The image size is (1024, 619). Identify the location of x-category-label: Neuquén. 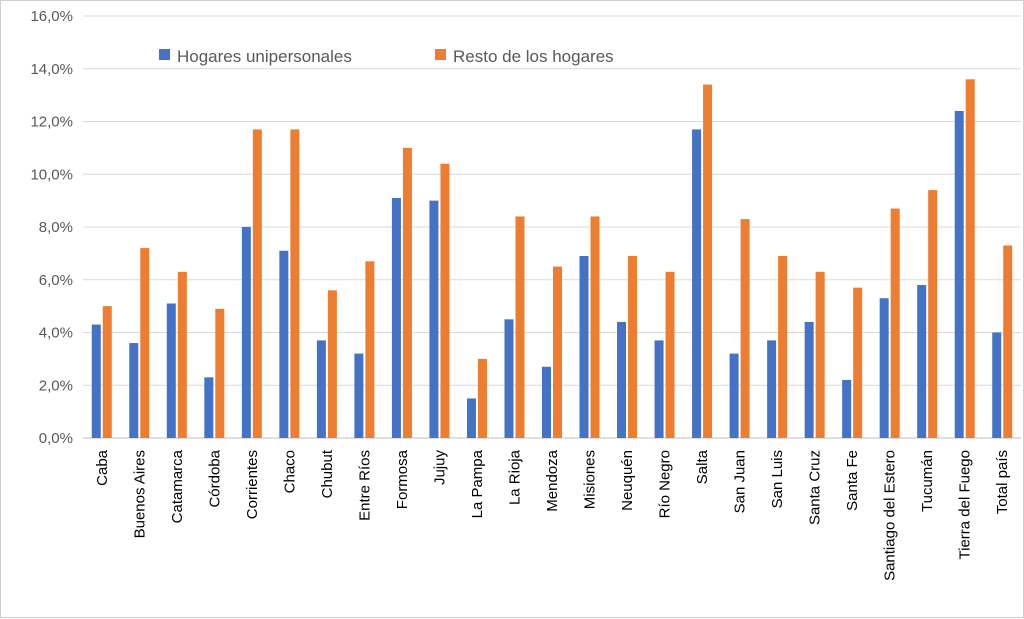
(627, 480).